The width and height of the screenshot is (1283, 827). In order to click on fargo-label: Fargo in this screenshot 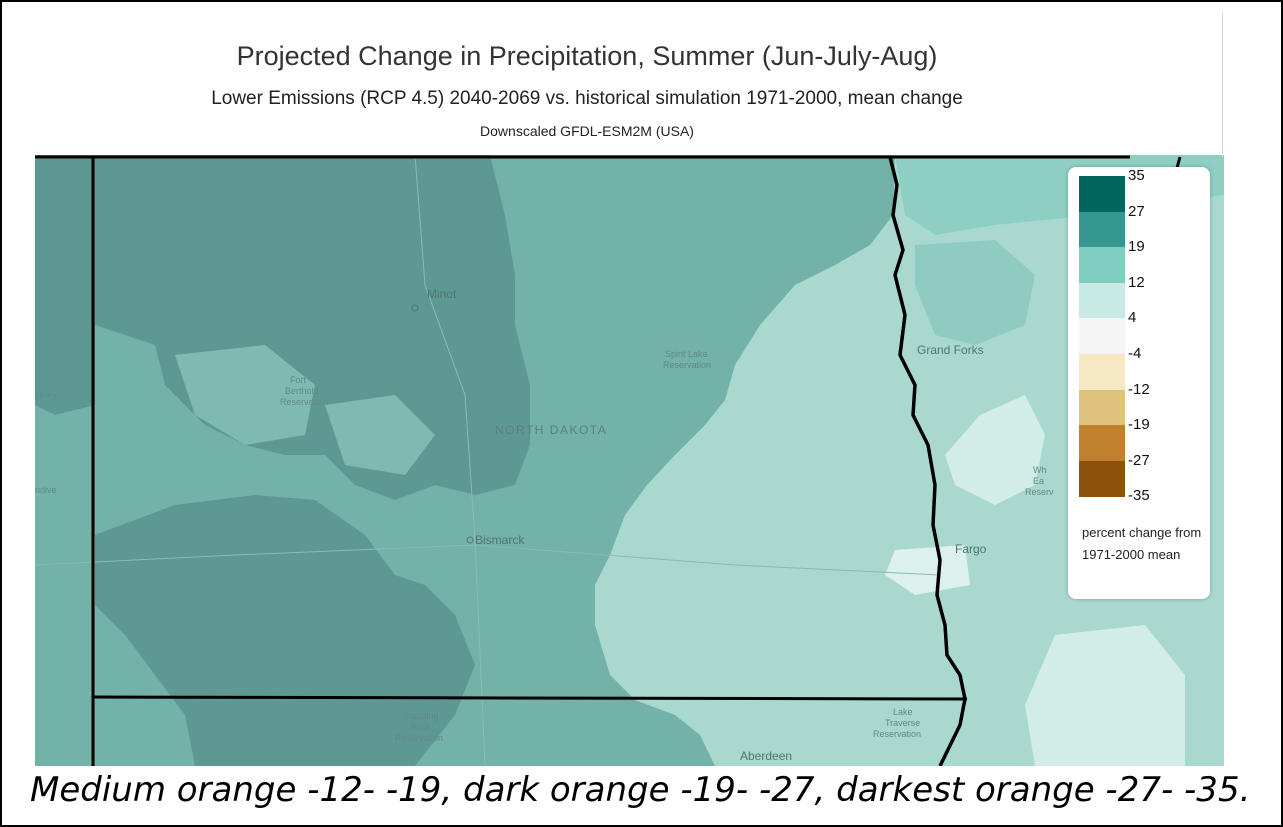, I will do `click(971, 549)`.